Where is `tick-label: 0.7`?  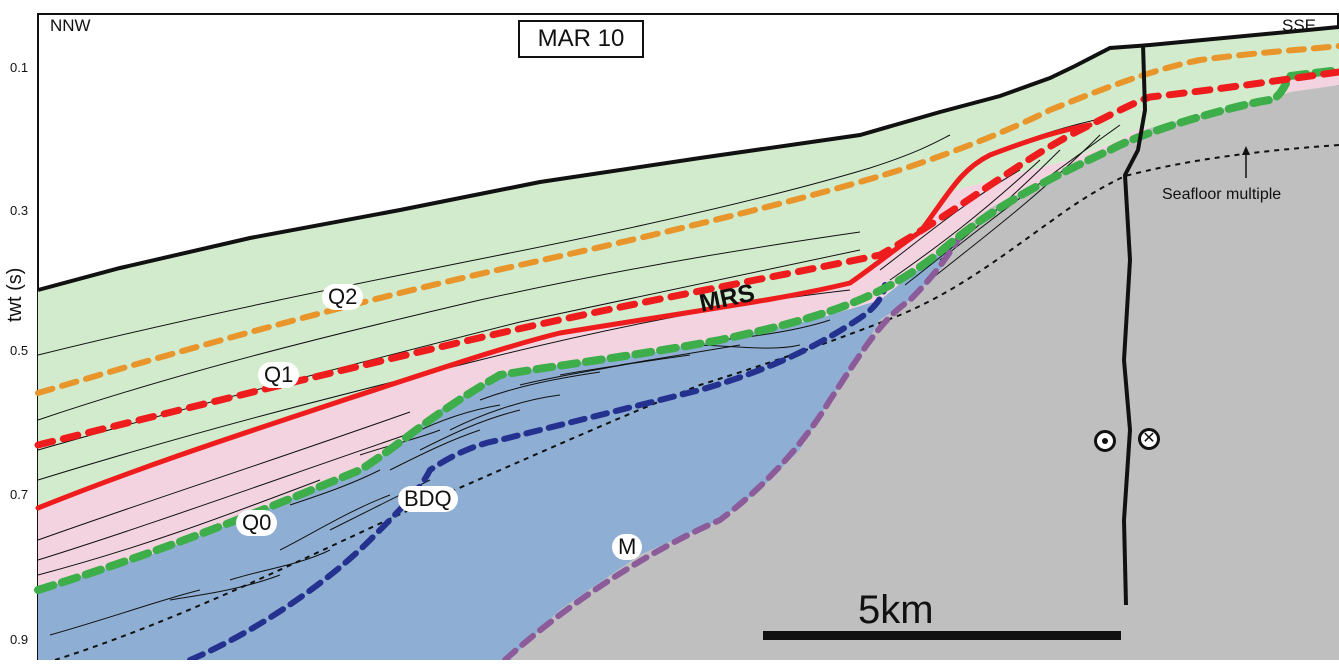
tick-label: 0.7 is located at coordinates (19, 494).